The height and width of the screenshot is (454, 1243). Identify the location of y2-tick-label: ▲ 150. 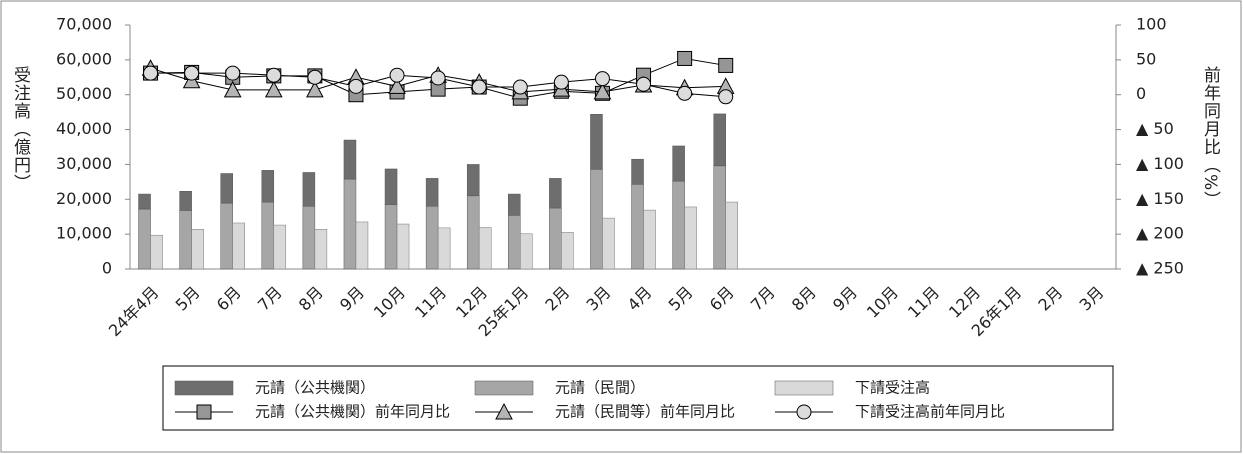
(1160, 198).